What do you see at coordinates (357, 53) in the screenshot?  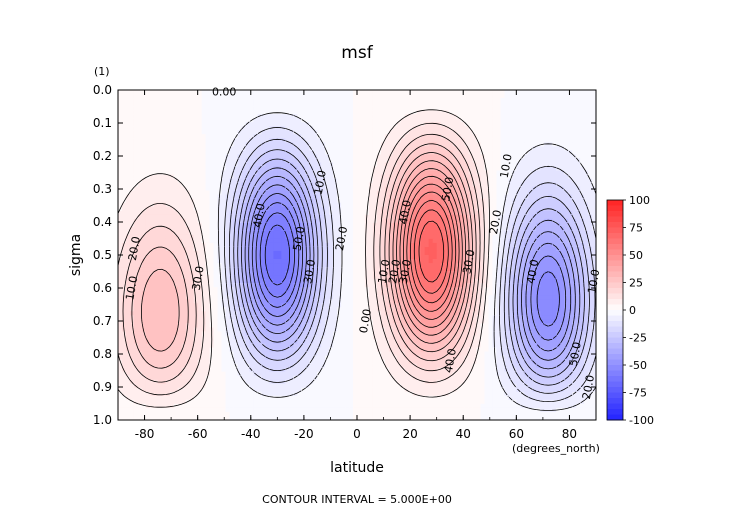 I see `chart-title: msf` at bounding box center [357, 53].